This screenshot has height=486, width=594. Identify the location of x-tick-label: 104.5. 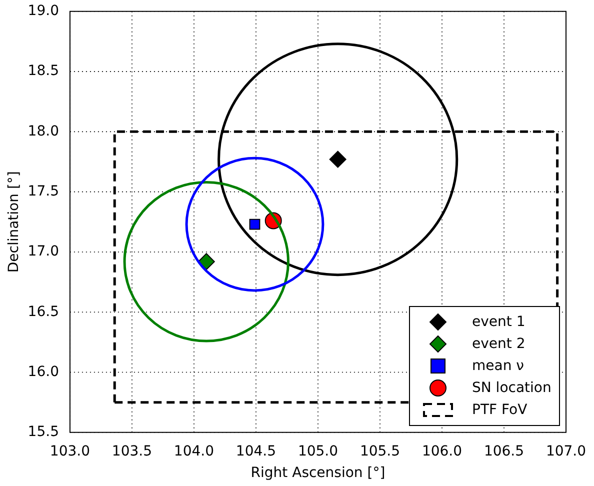
(256, 451).